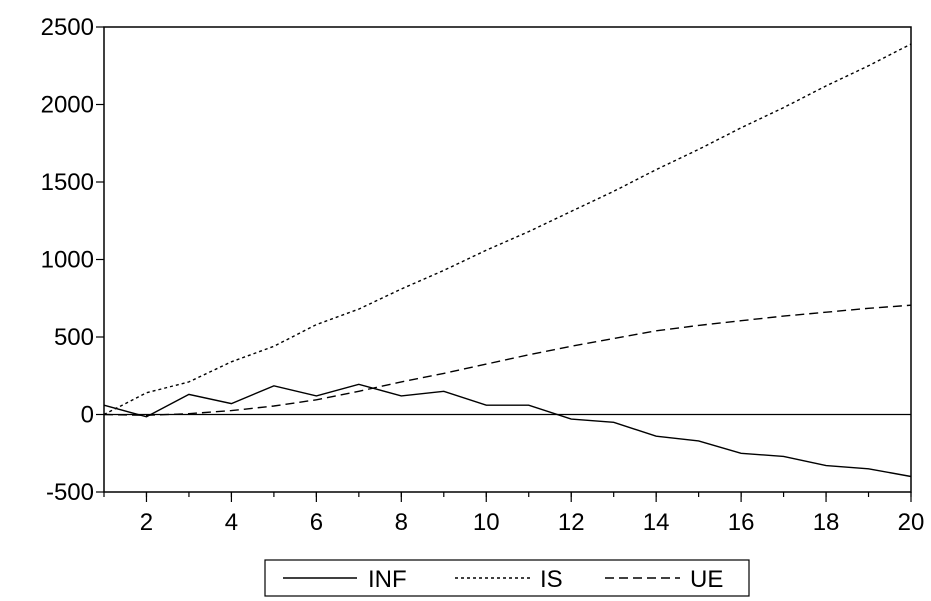 The height and width of the screenshot is (601, 931). What do you see at coordinates (741, 522) in the screenshot?
I see `x-tick-label: 16` at bounding box center [741, 522].